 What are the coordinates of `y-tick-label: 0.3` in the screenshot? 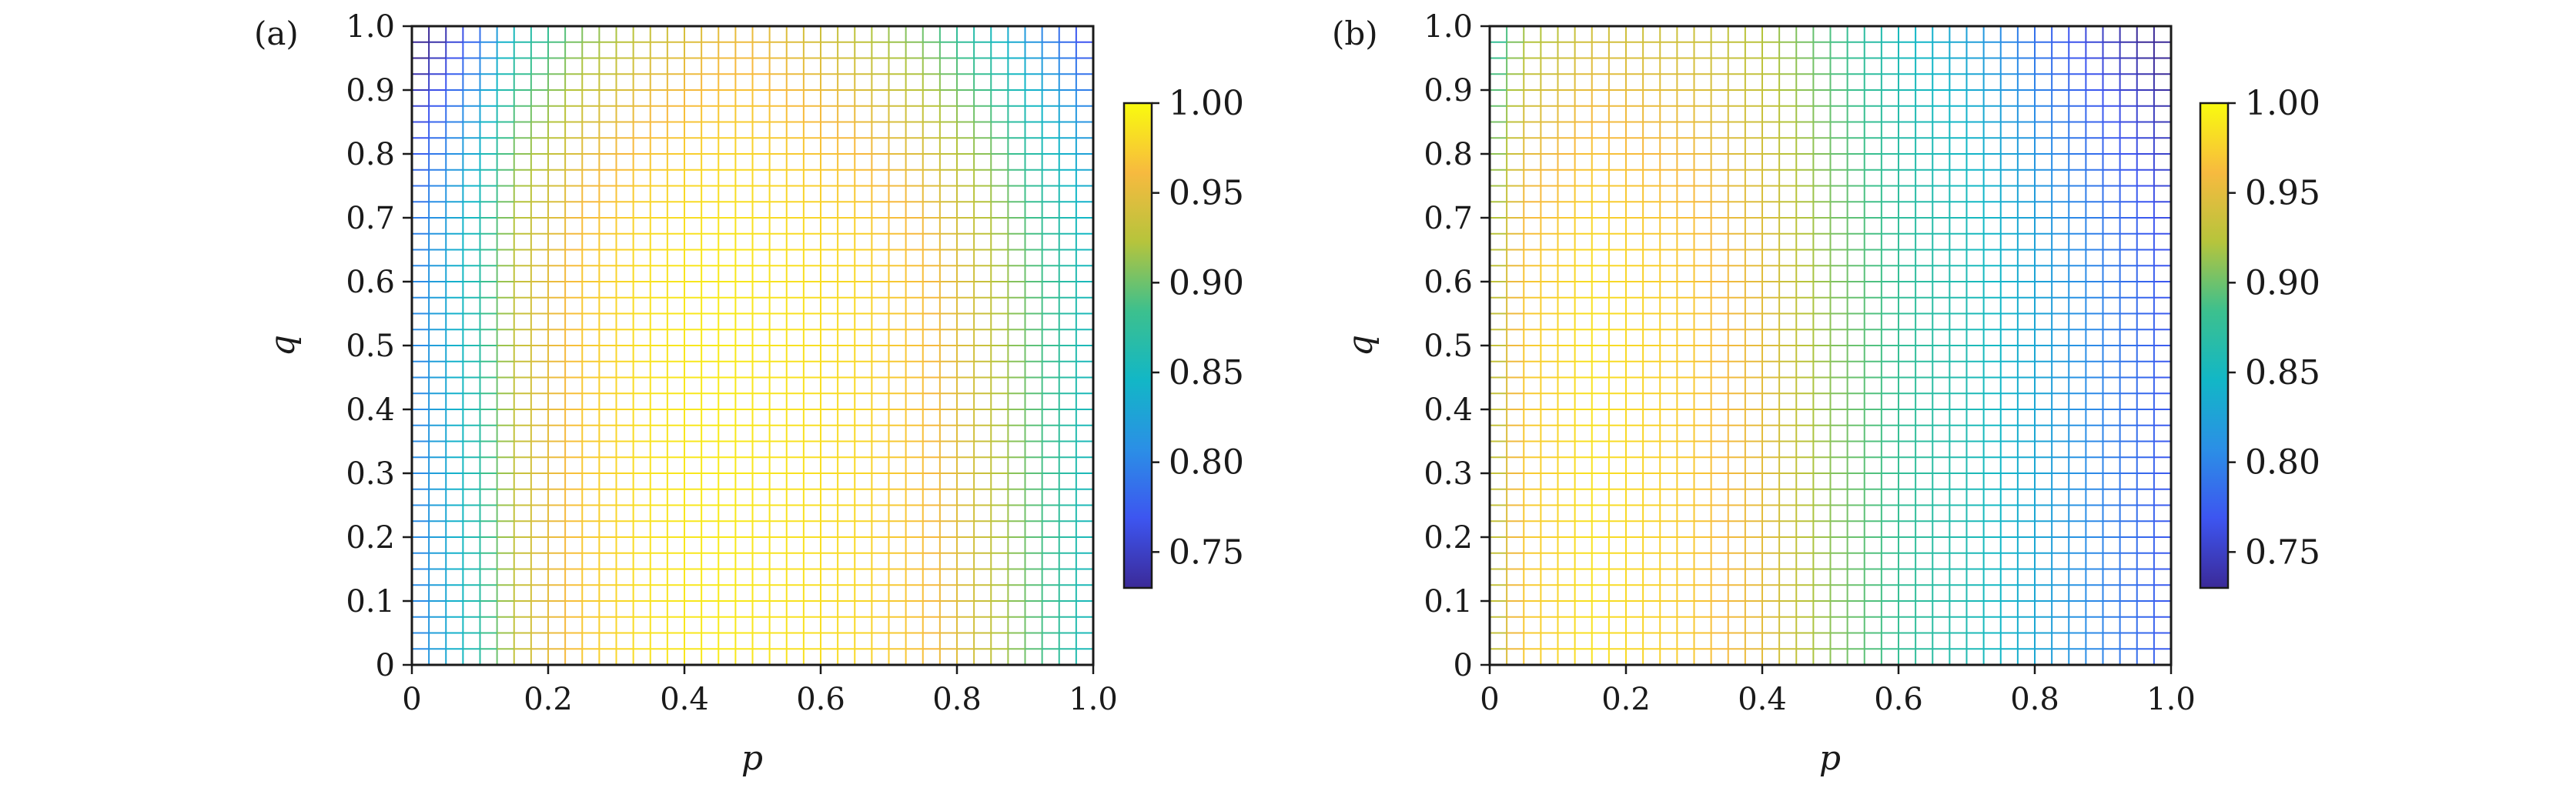 It's located at (371, 474).